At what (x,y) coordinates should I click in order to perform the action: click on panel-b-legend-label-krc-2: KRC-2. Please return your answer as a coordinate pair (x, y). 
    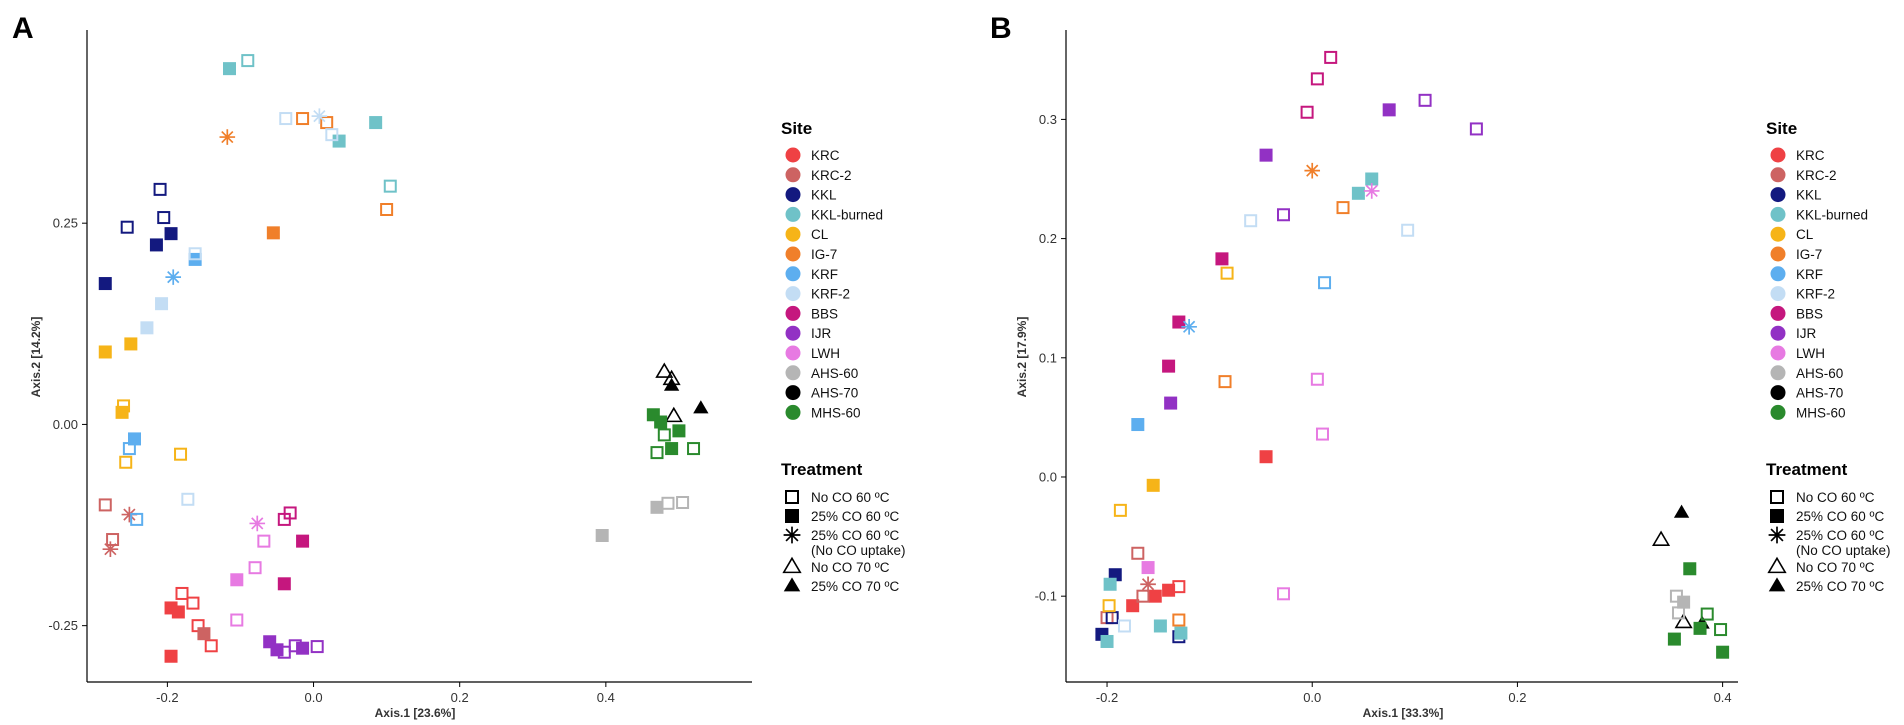
    Looking at the image, I should click on (1816, 175).